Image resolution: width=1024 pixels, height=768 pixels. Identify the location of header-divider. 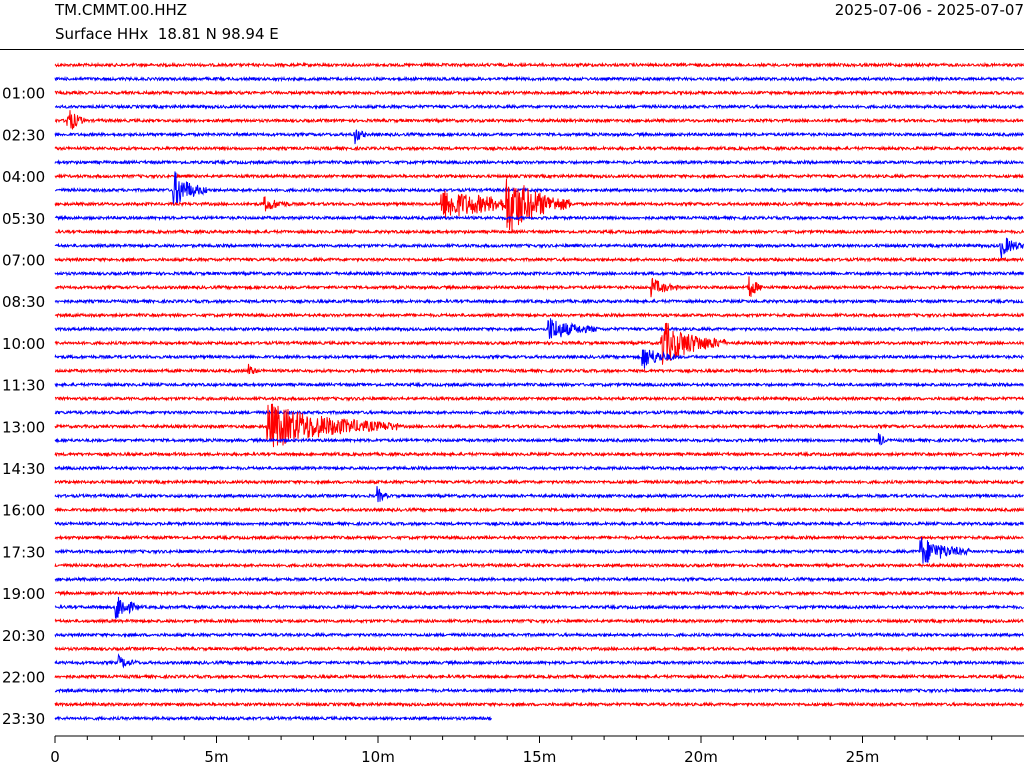
(512, 49).